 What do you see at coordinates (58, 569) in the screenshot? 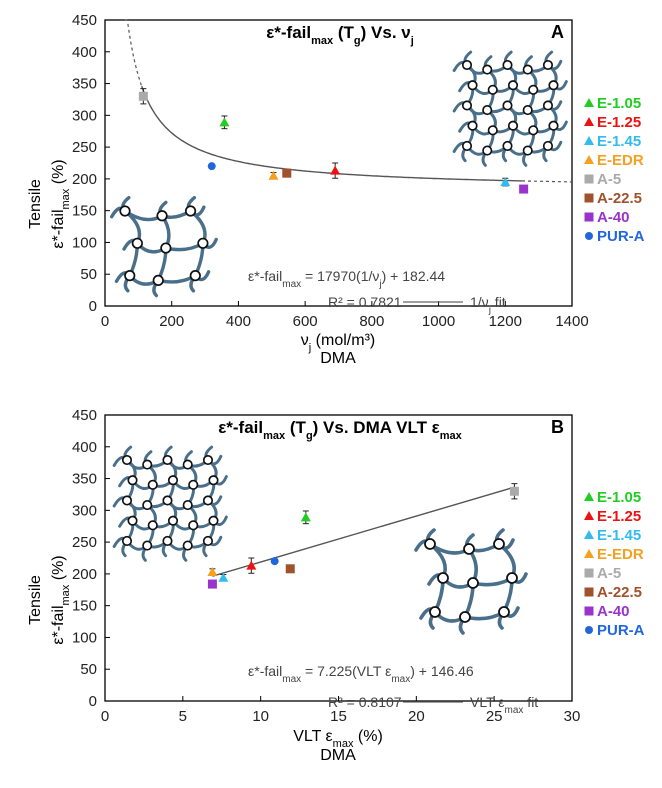
I see `y-label-part: (%)` at bounding box center [58, 569].